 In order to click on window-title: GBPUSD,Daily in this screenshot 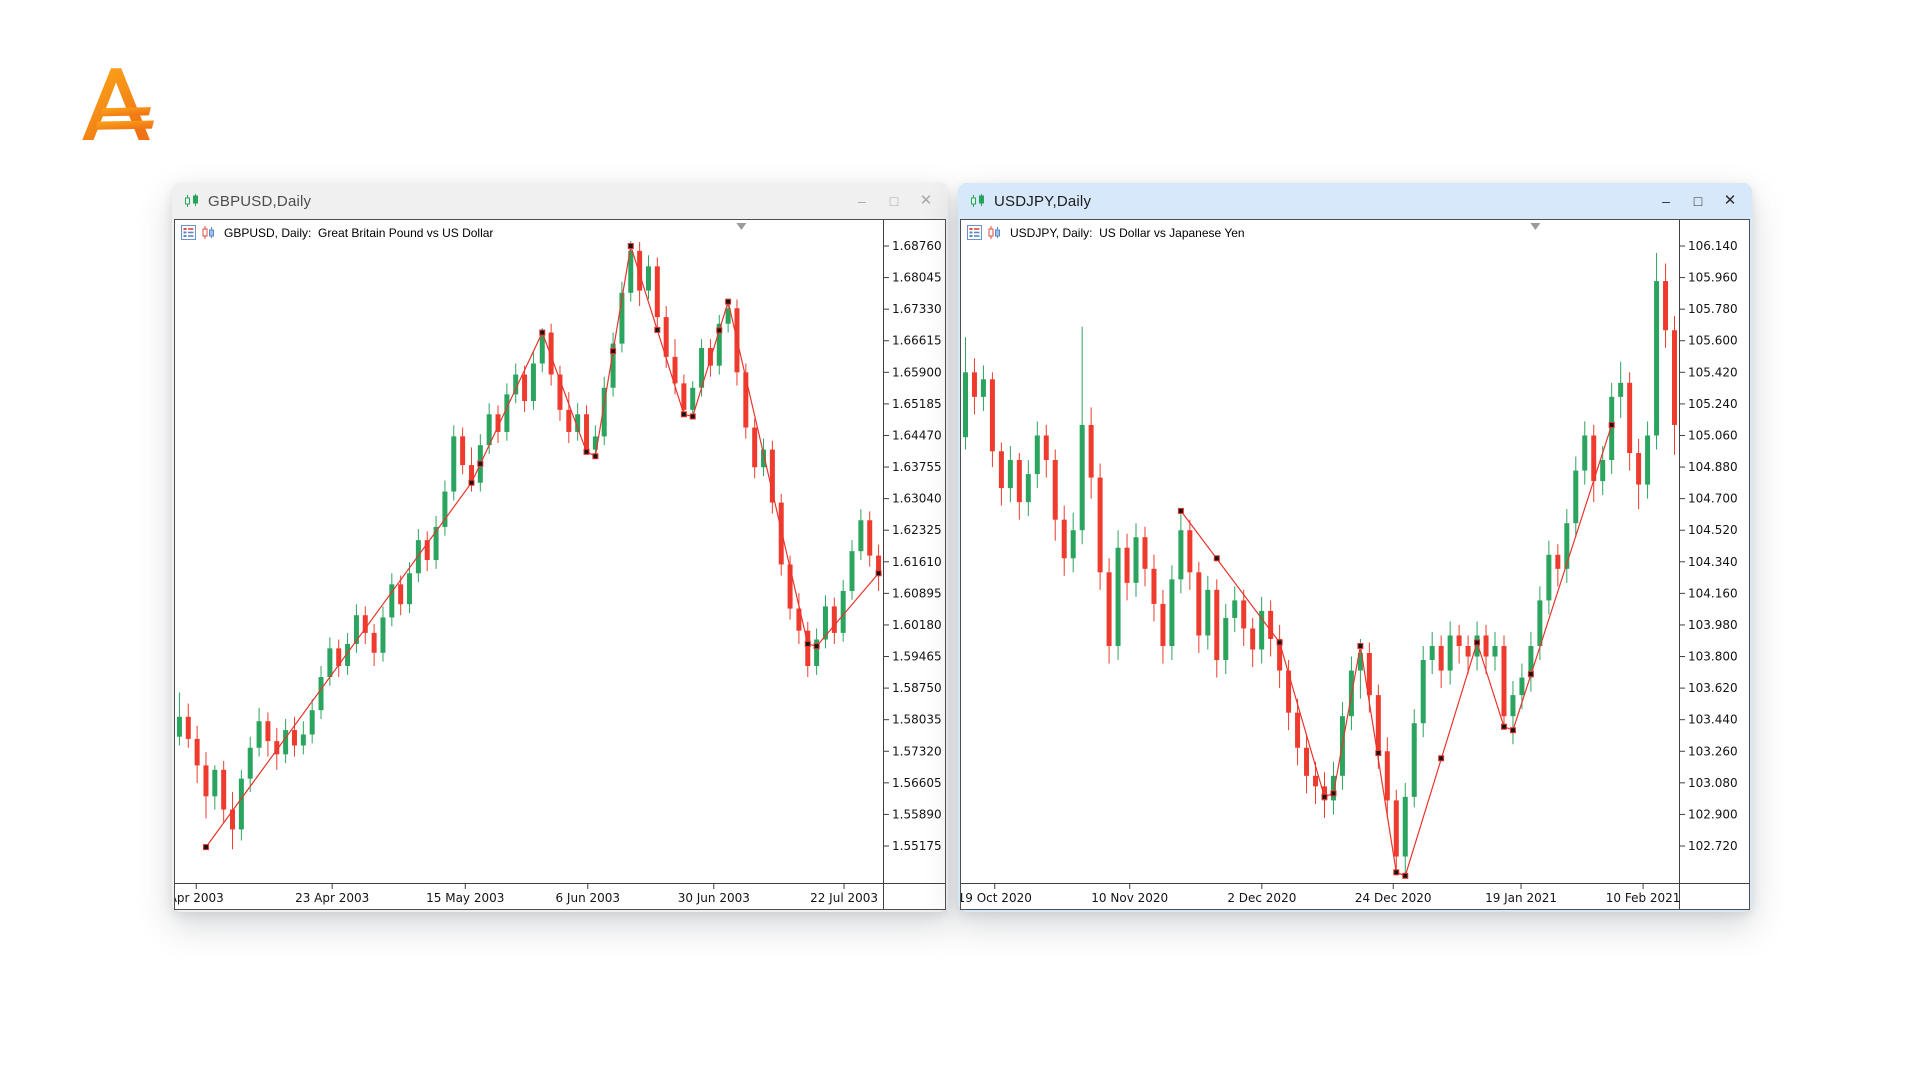, I will do `click(260, 201)`.